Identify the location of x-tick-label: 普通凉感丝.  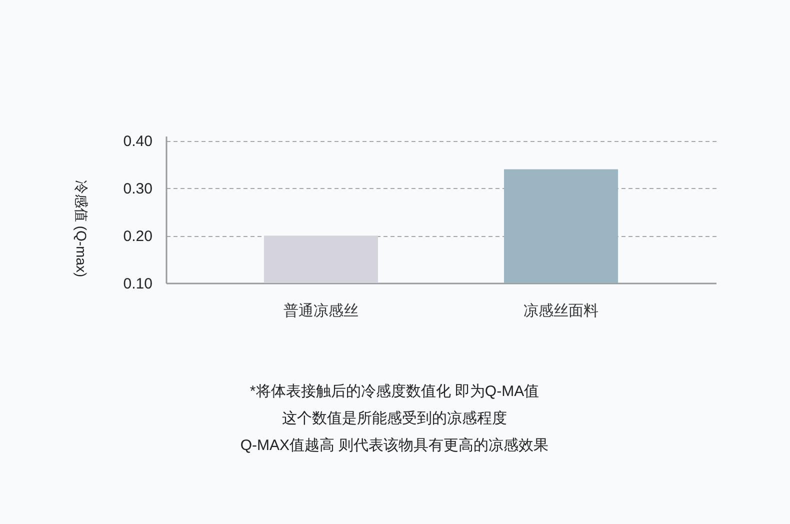
(320, 311).